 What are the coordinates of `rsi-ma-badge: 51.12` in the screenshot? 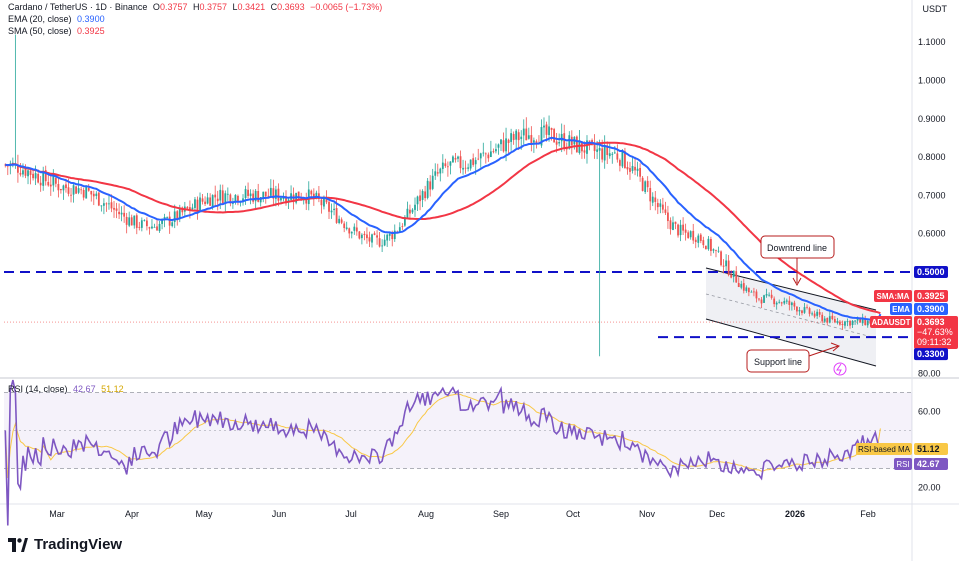 It's located at (931, 449).